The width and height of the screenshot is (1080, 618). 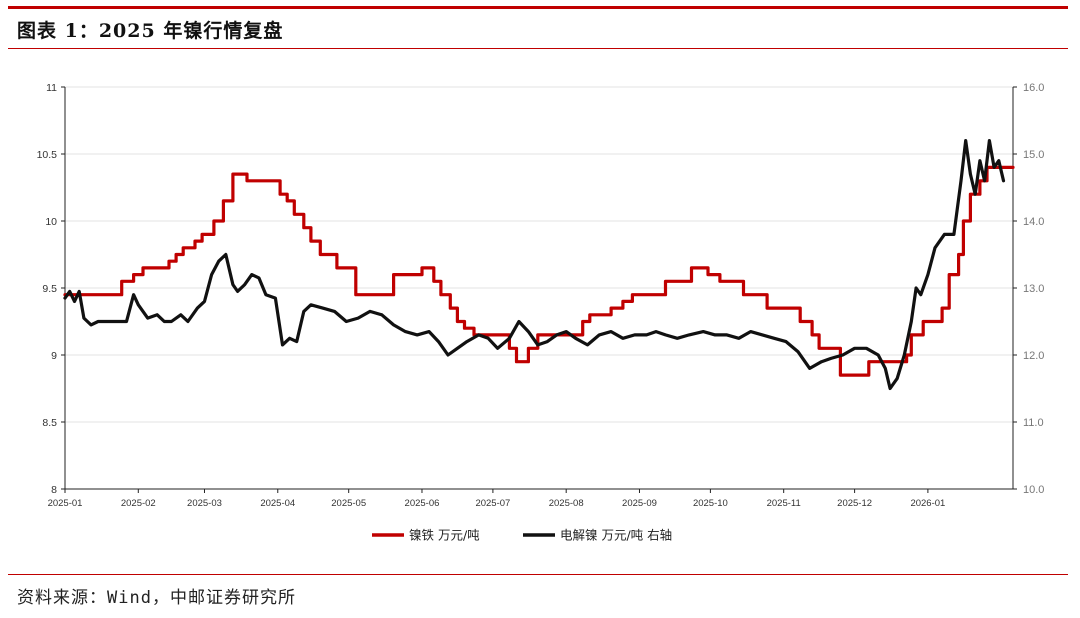 What do you see at coordinates (54, 356) in the screenshot?
I see `left-y-tick-label: 9` at bounding box center [54, 356].